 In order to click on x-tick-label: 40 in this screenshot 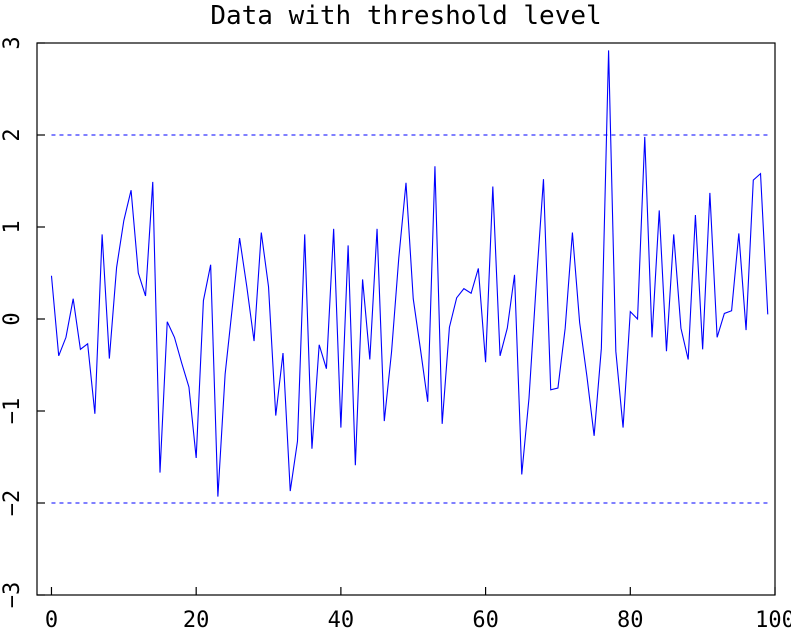, I will do `click(341, 619)`.